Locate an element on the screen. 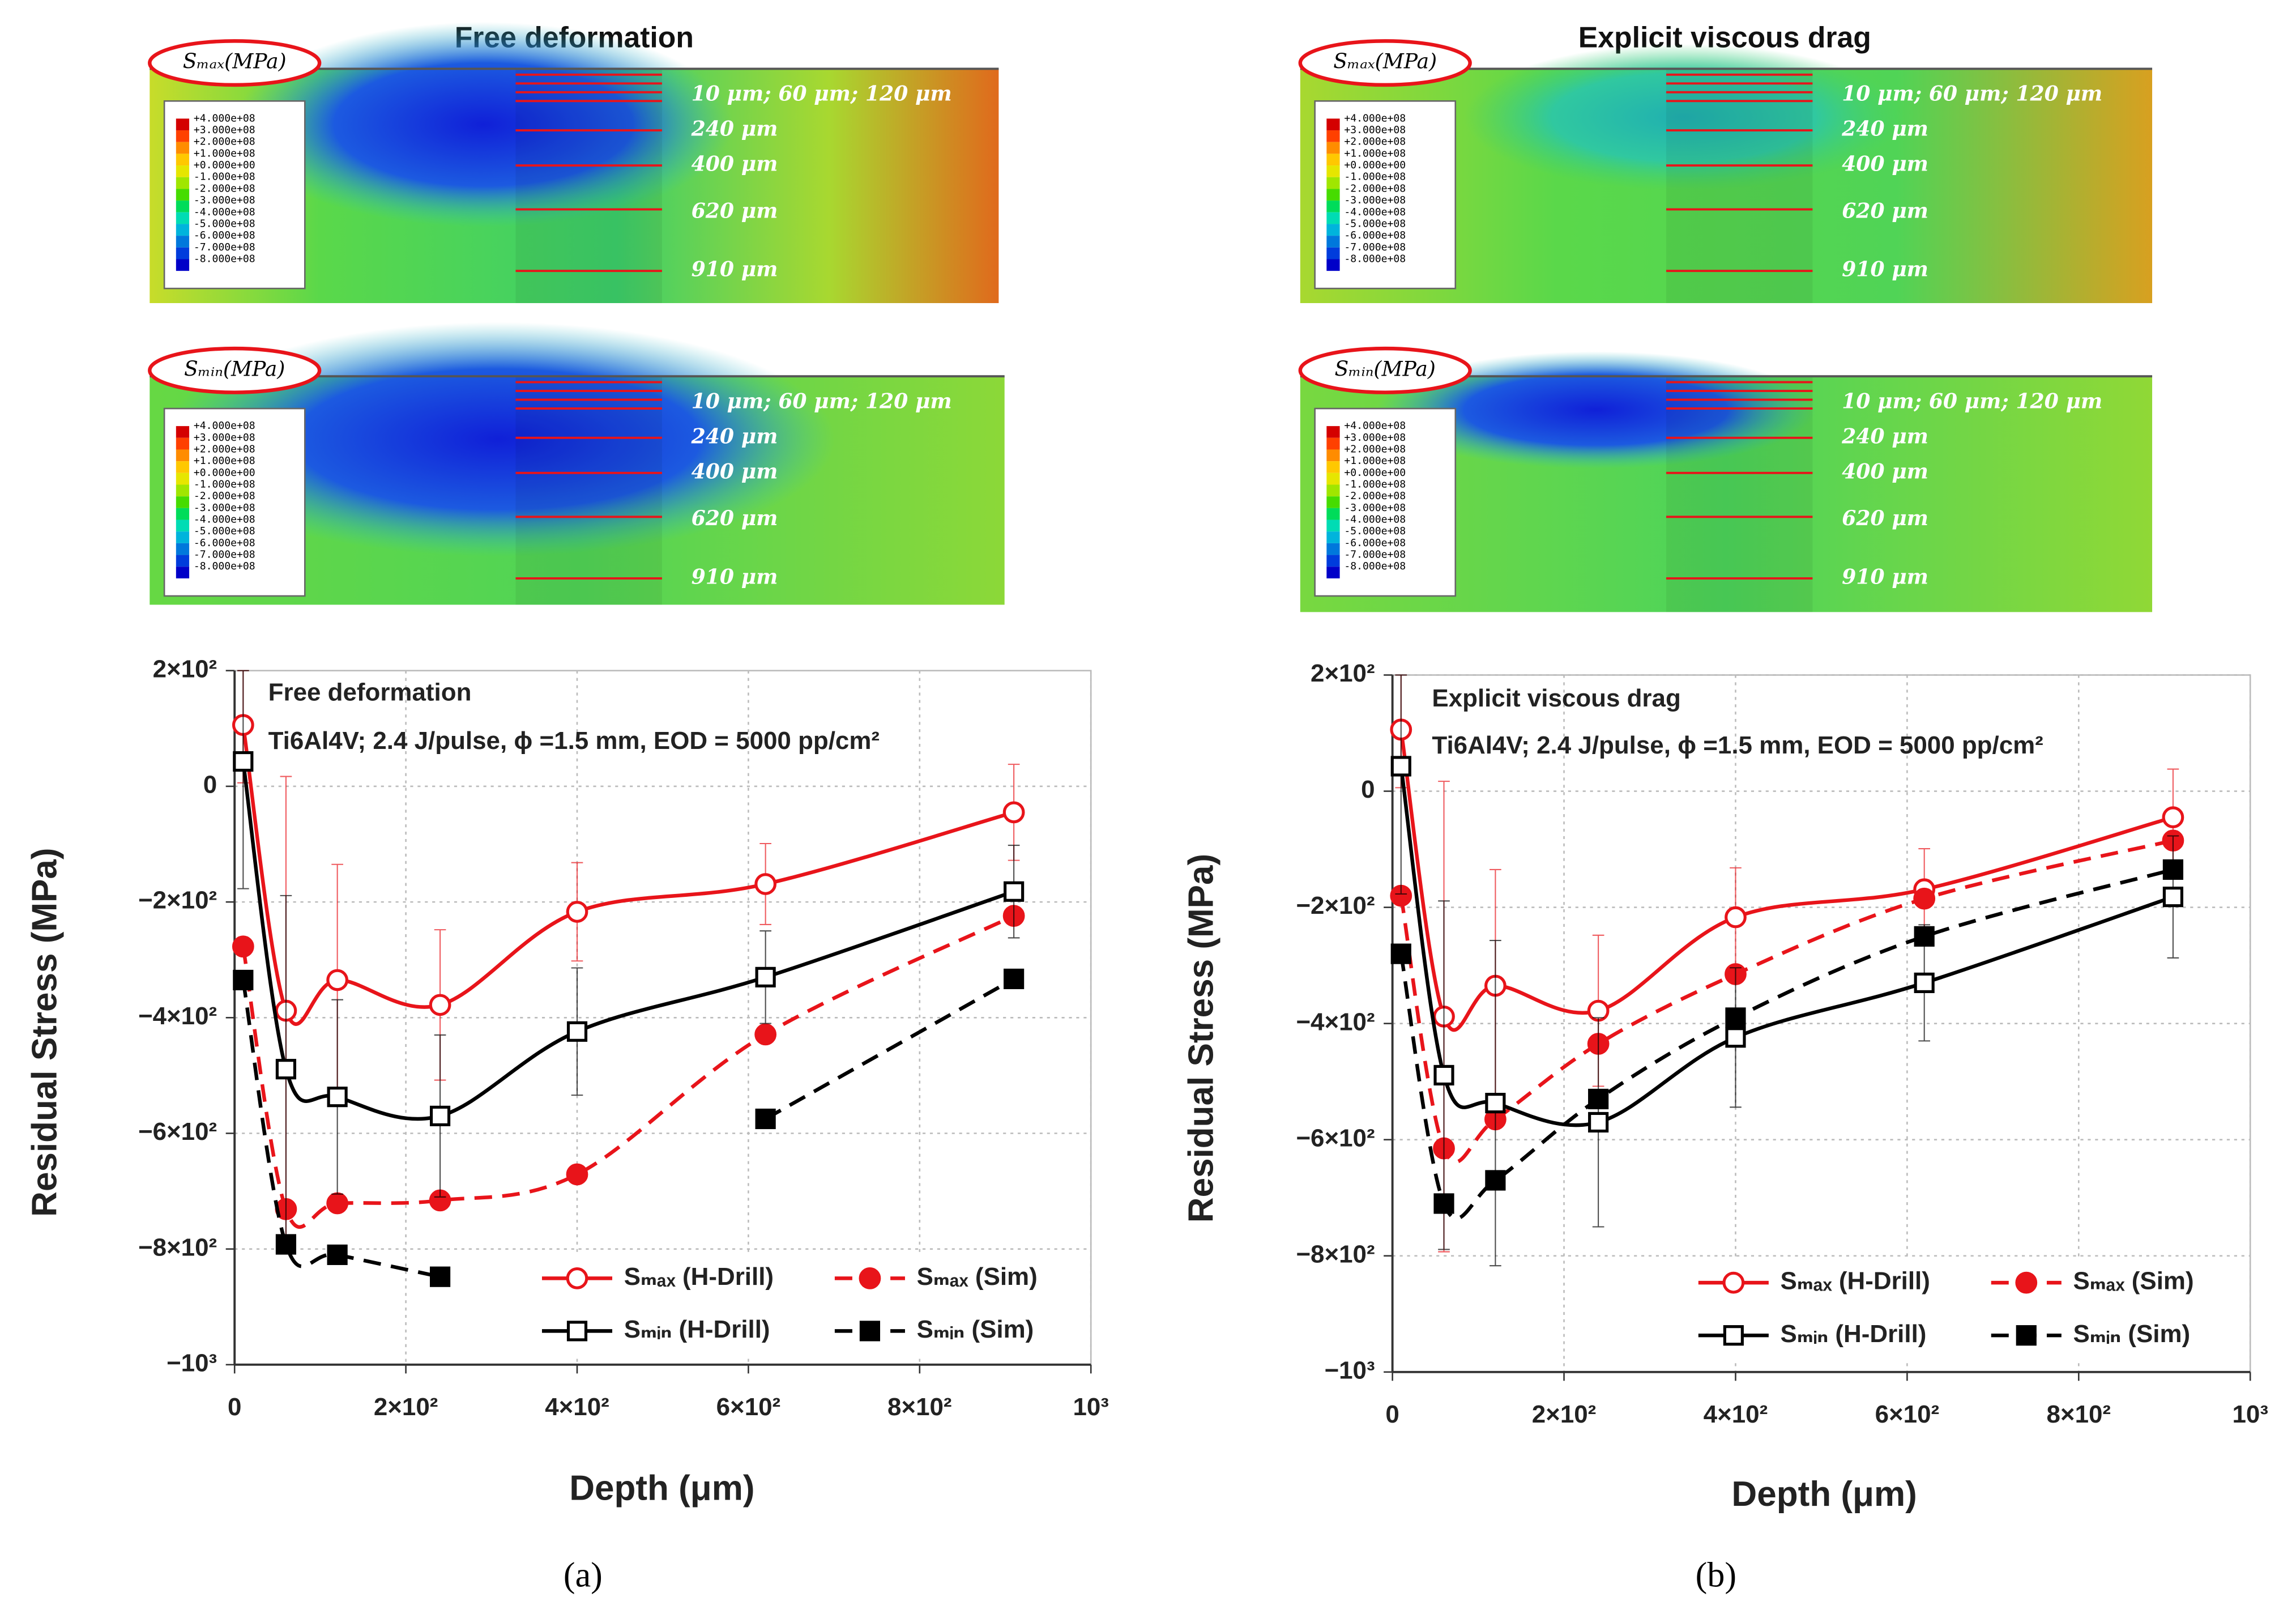 This screenshot has width=2296, height=1618. colorbar-label: +3.000e+08 is located at coordinates (224, 438).